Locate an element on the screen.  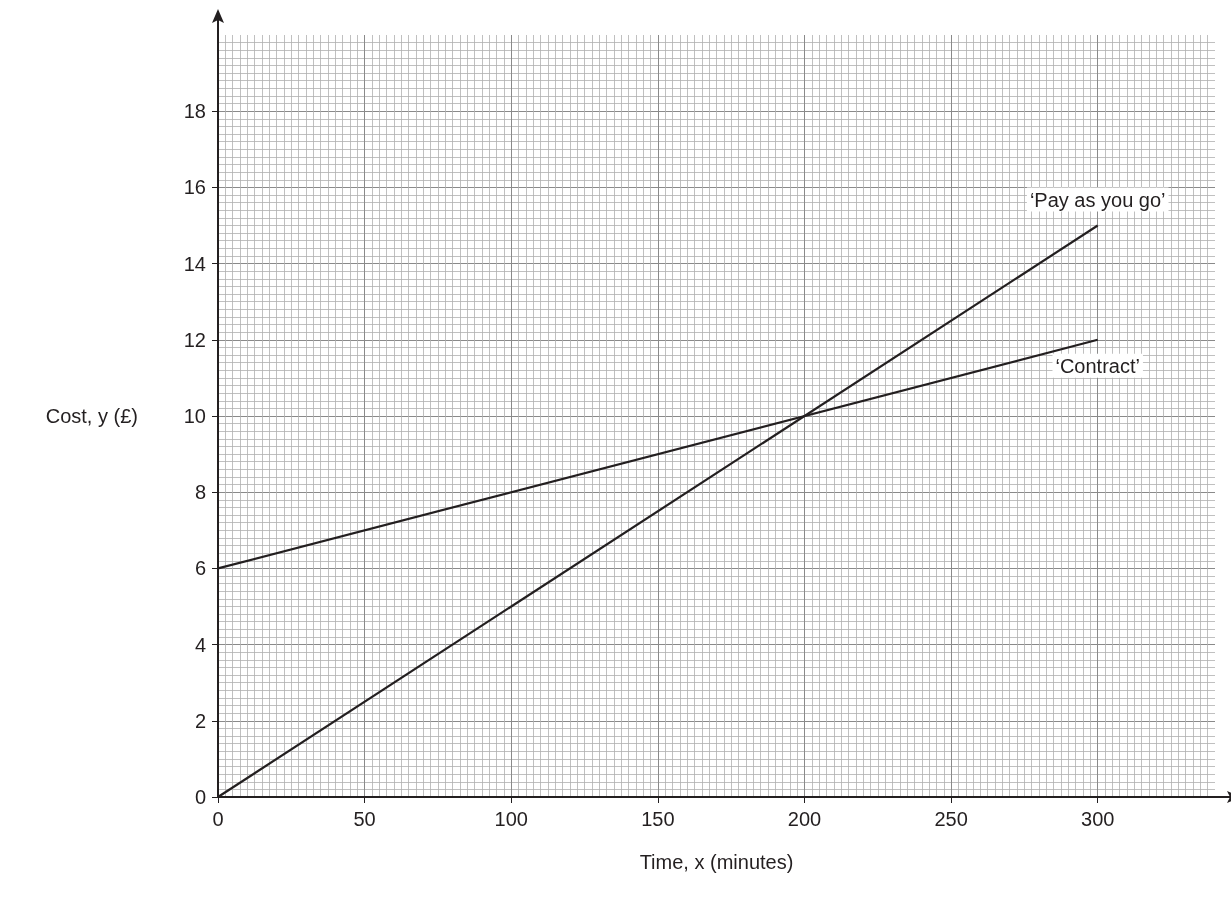
y-tick-label: 6 is located at coordinates (200, 568).